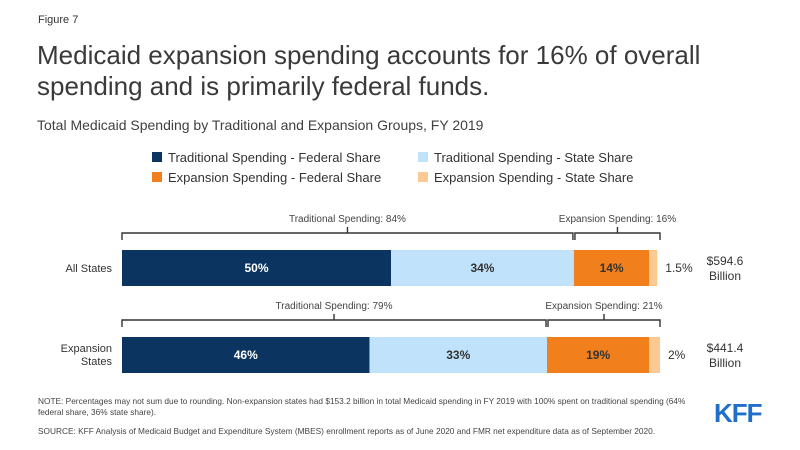 The image size is (800, 450). I want to click on legend-swatch-exp-state, so click(423, 177).